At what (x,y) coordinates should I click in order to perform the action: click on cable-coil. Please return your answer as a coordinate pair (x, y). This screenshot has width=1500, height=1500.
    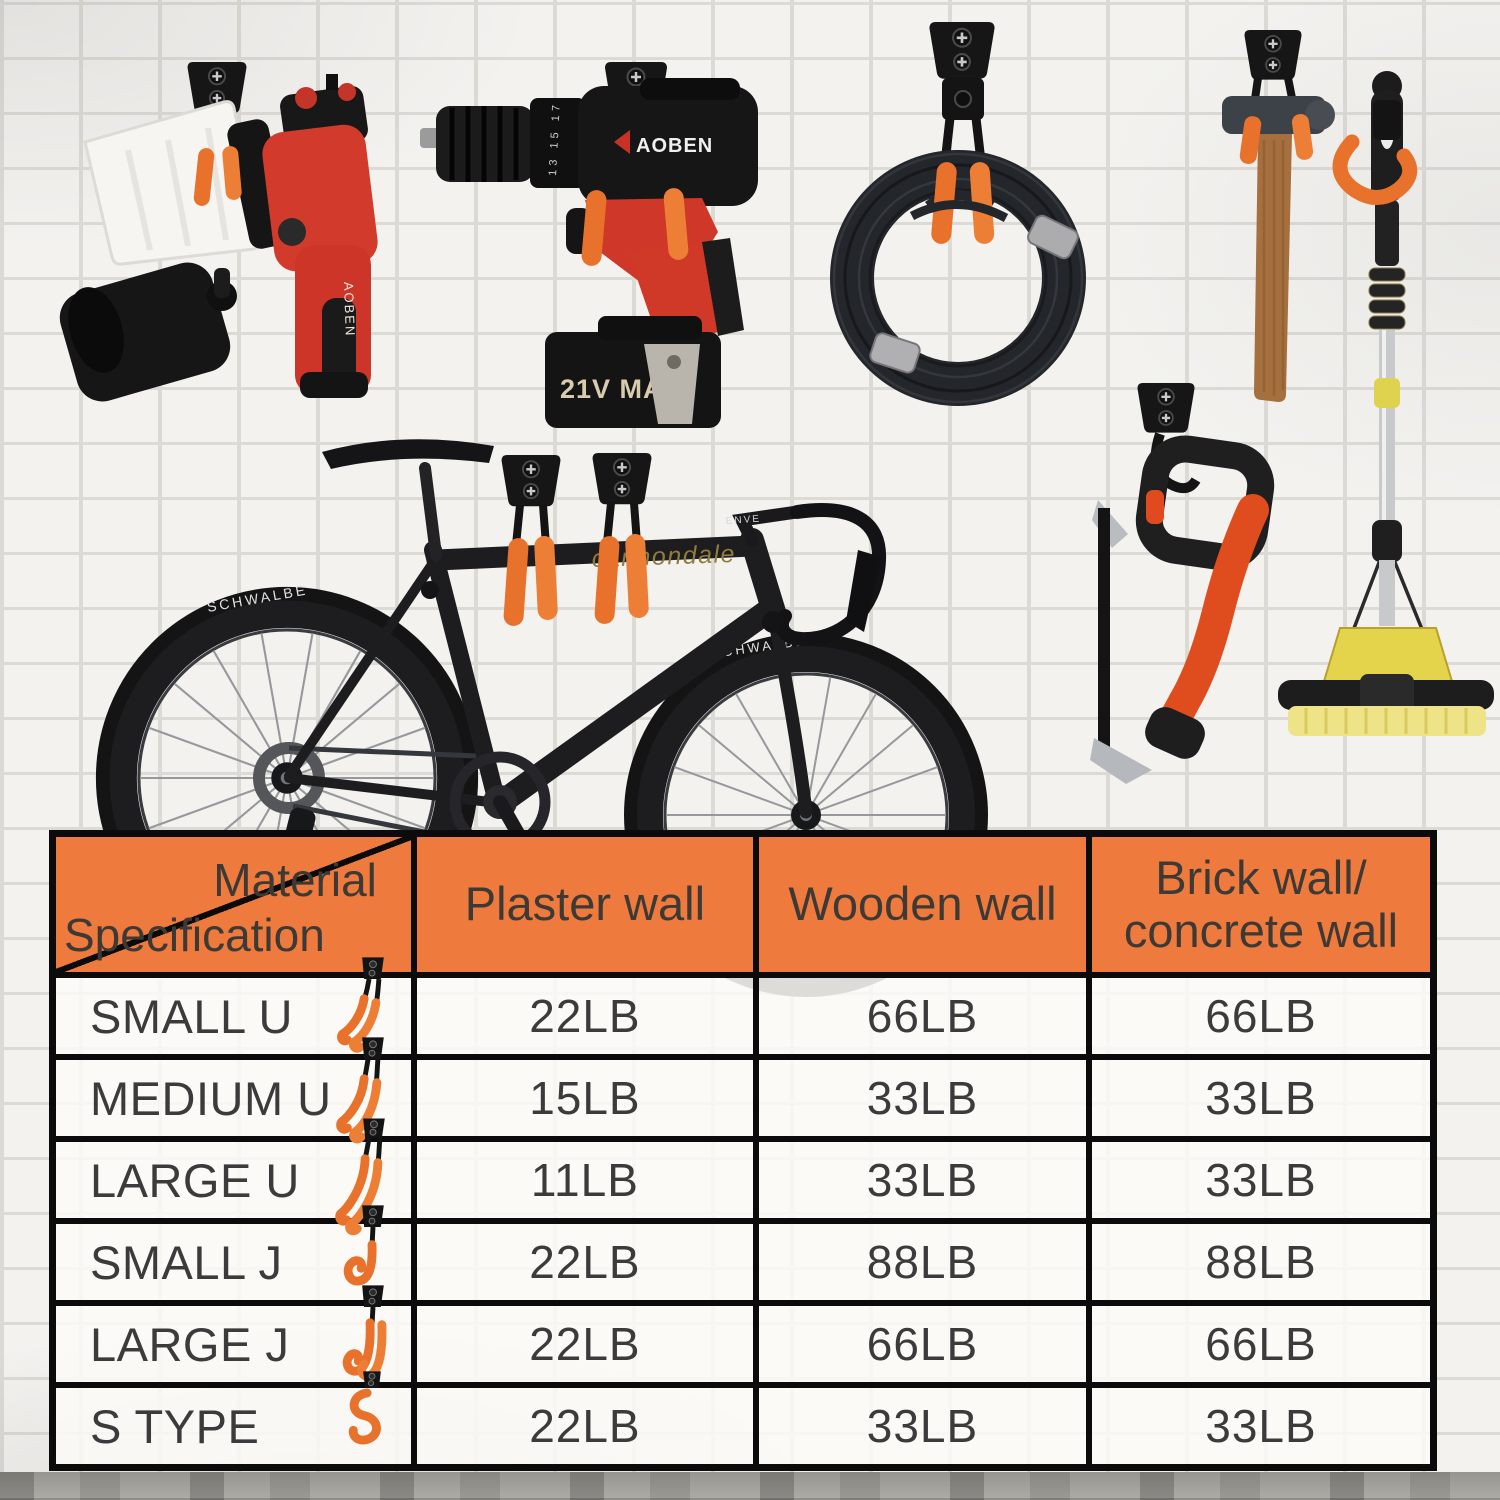
    Looking at the image, I should click on (958, 278).